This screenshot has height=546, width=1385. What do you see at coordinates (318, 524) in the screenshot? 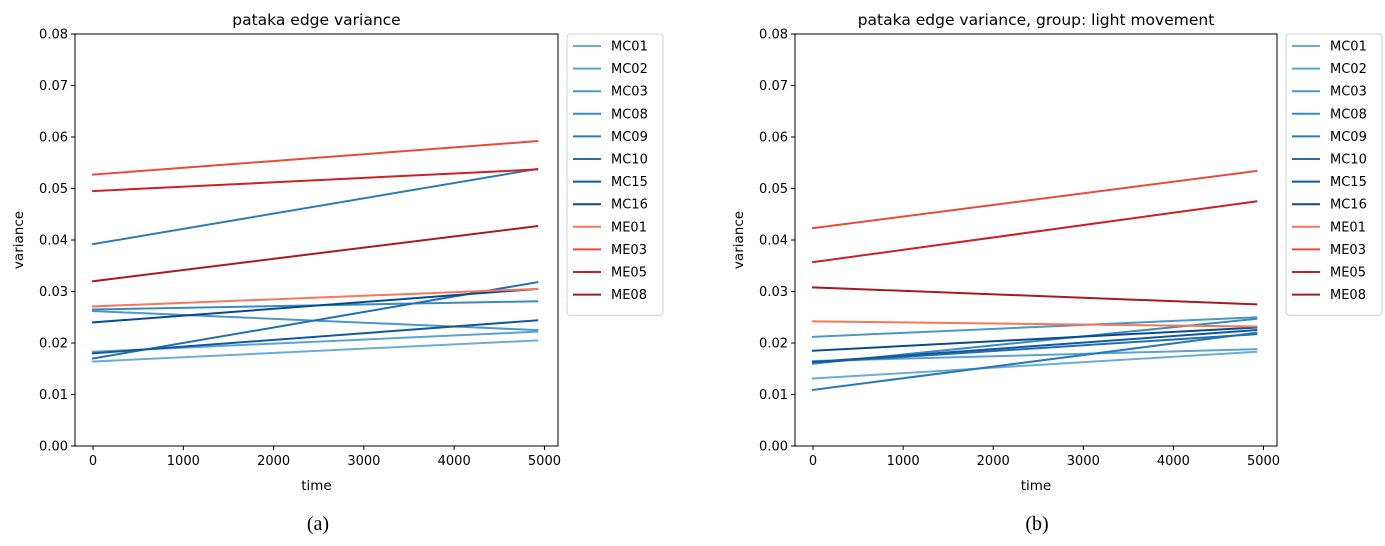
I see `figure-caption: (a)` at bounding box center [318, 524].